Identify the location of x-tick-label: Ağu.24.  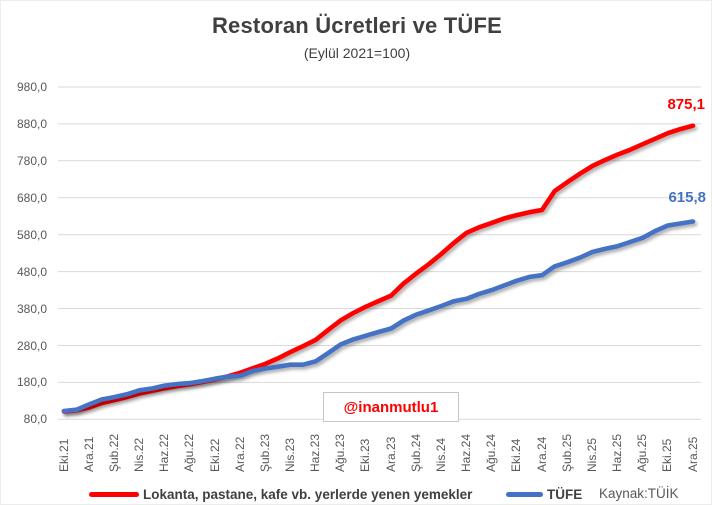
(491, 452).